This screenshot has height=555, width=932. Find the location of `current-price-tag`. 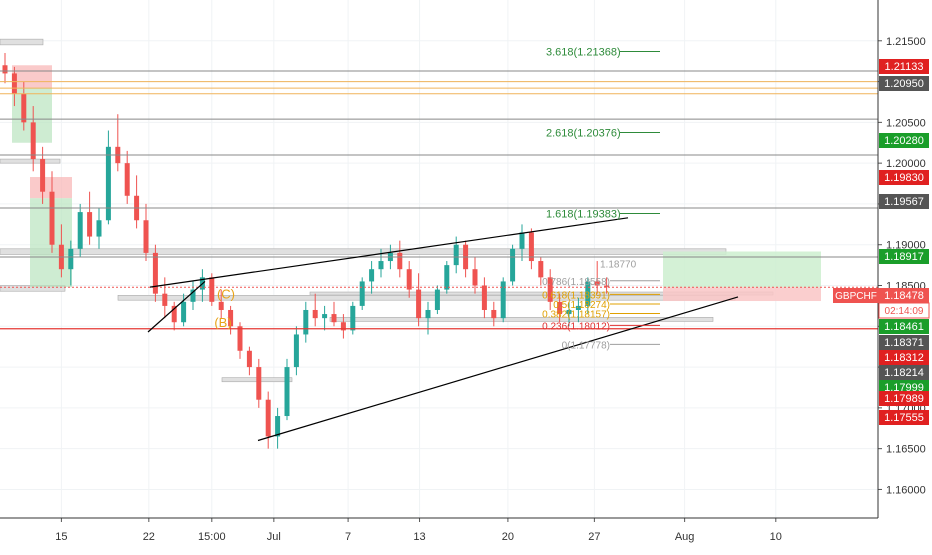

current-price-tag is located at coordinates (904, 295).